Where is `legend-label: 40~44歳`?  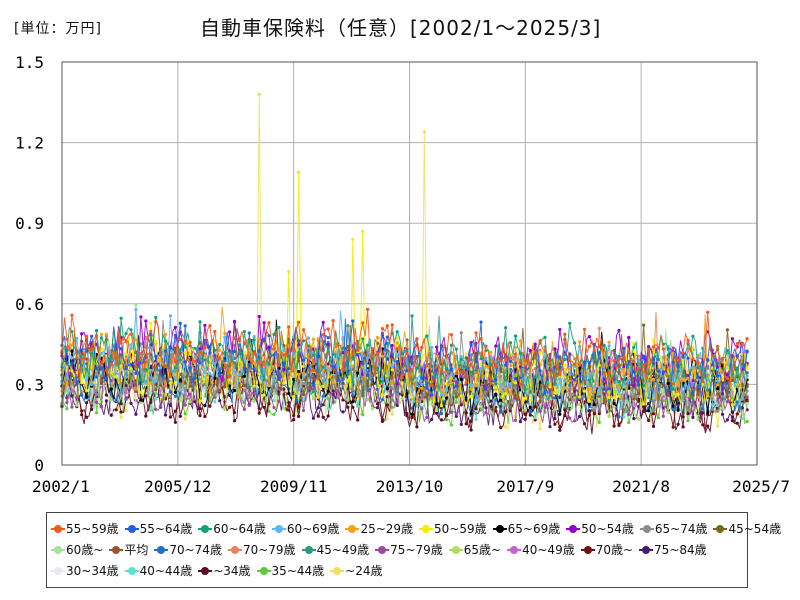
legend-label: 40~44歳 is located at coordinates (166, 571).